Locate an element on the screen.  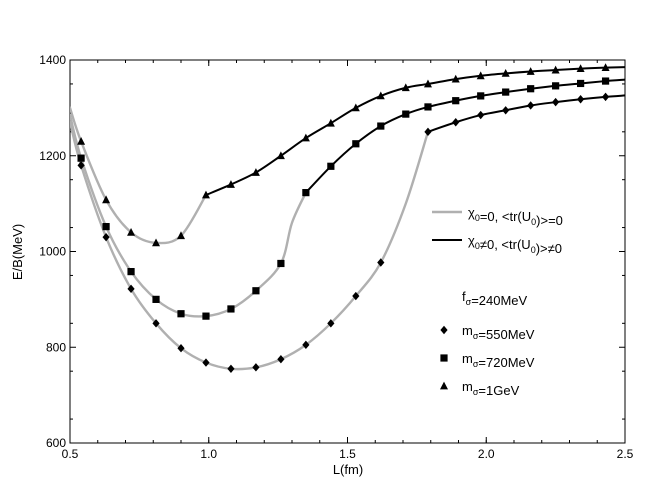
x-tick-label: 2.0 is located at coordinates (486, 454).